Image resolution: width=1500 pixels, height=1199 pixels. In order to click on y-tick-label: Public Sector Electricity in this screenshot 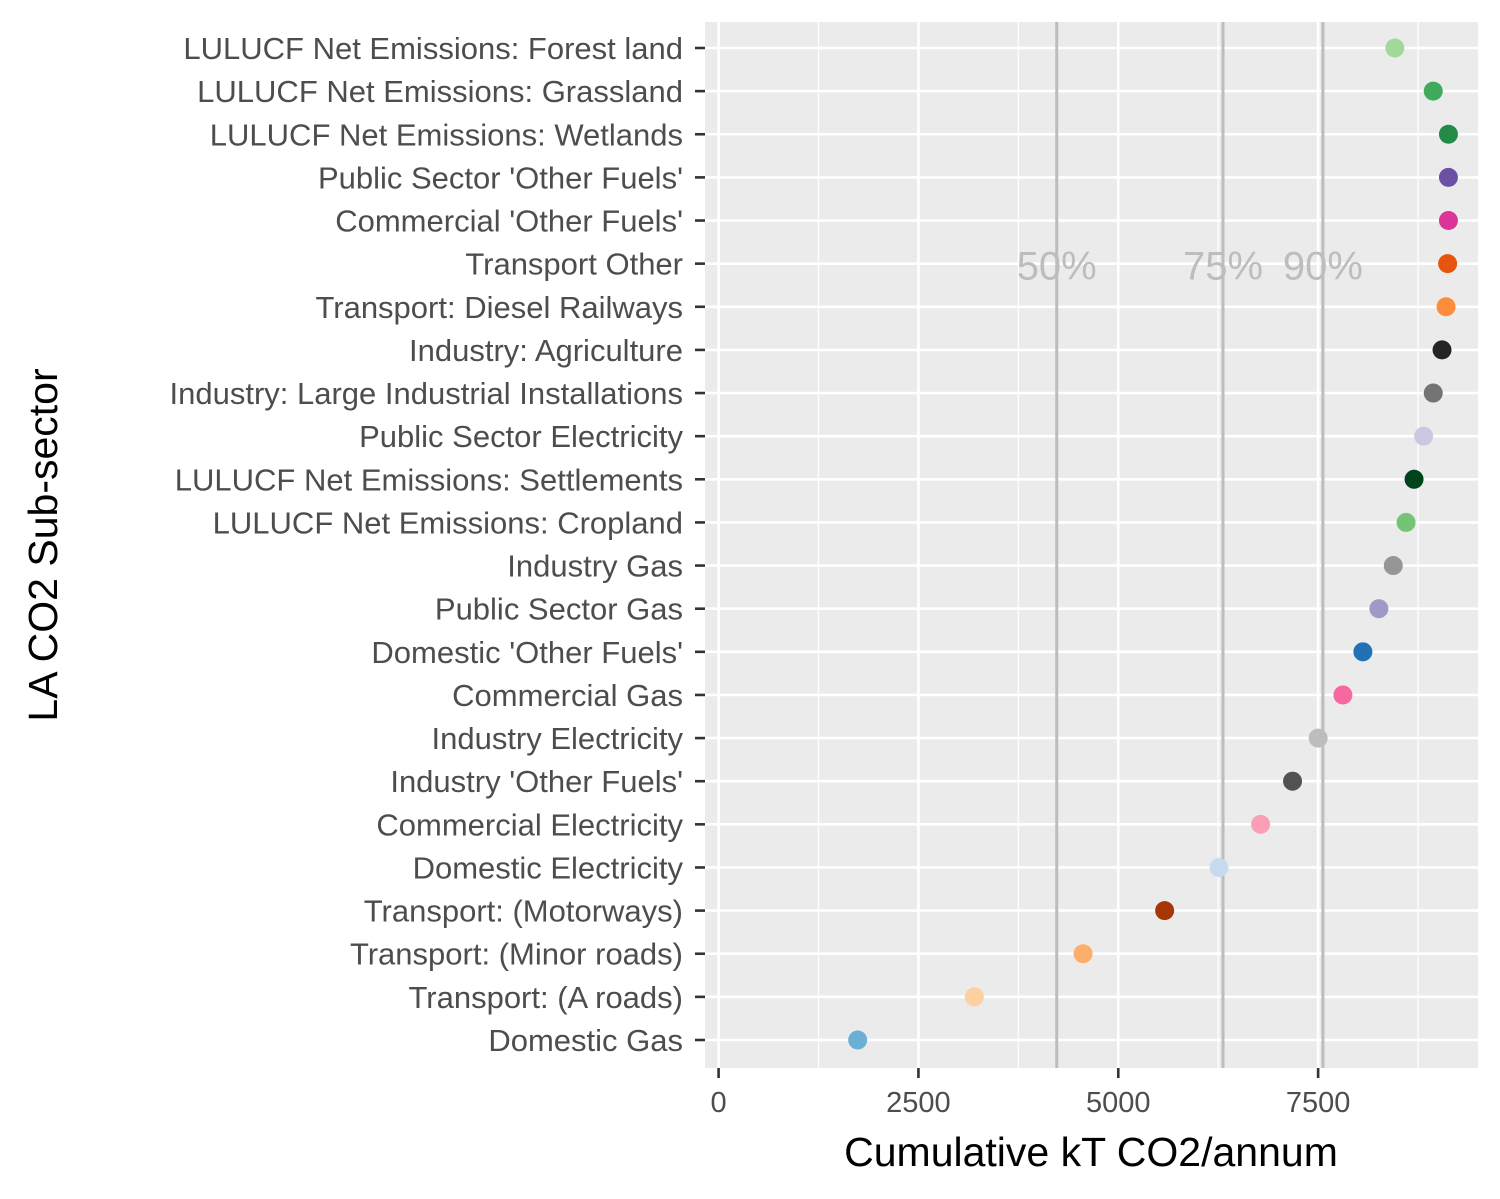, I will do `click(521, 436)`.